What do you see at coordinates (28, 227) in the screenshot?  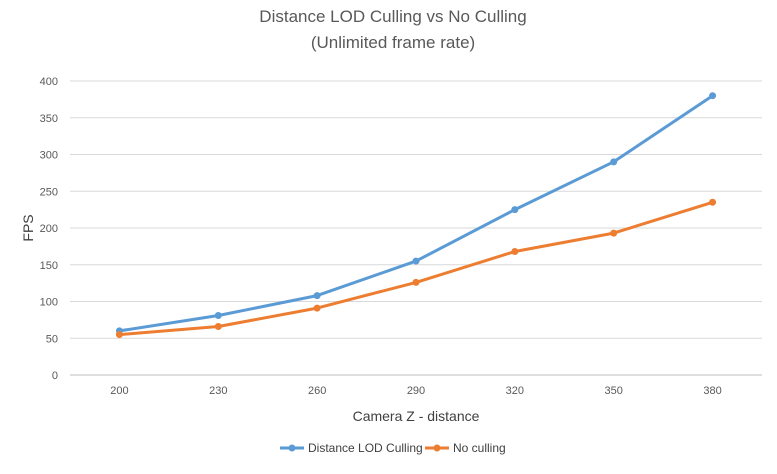 I see `y-axis-title: FPS` at bounding box center [28, 227].